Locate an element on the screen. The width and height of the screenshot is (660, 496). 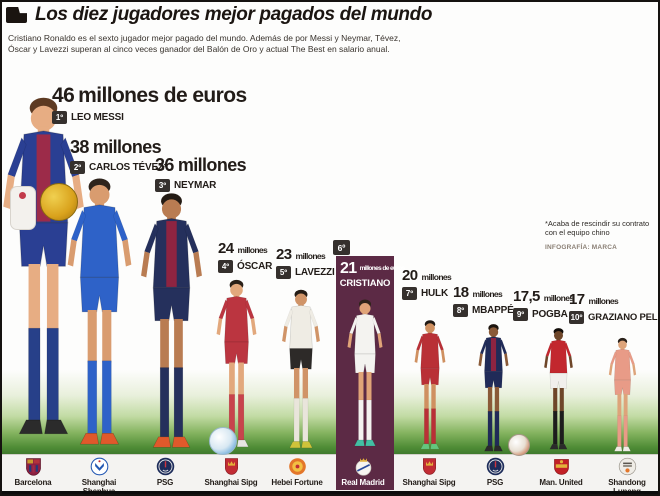
rank-badge-9: 9º is located at coordinates (520, 314).